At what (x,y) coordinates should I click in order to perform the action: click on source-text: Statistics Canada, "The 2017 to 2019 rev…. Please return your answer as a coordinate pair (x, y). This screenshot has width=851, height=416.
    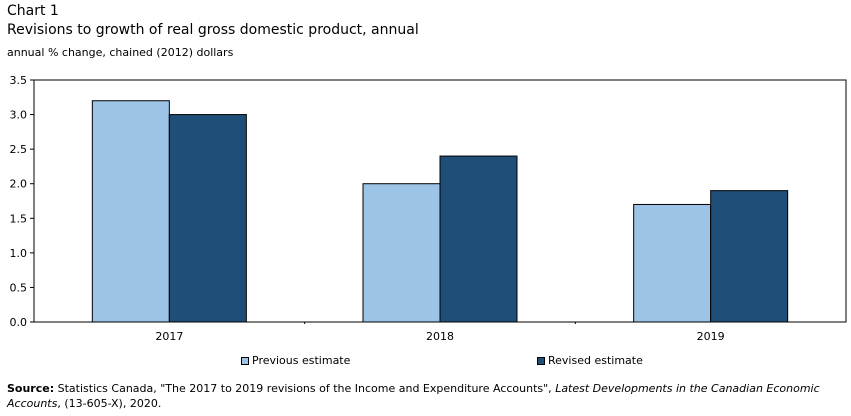
    Looking at the image, I should click on (305, 388).